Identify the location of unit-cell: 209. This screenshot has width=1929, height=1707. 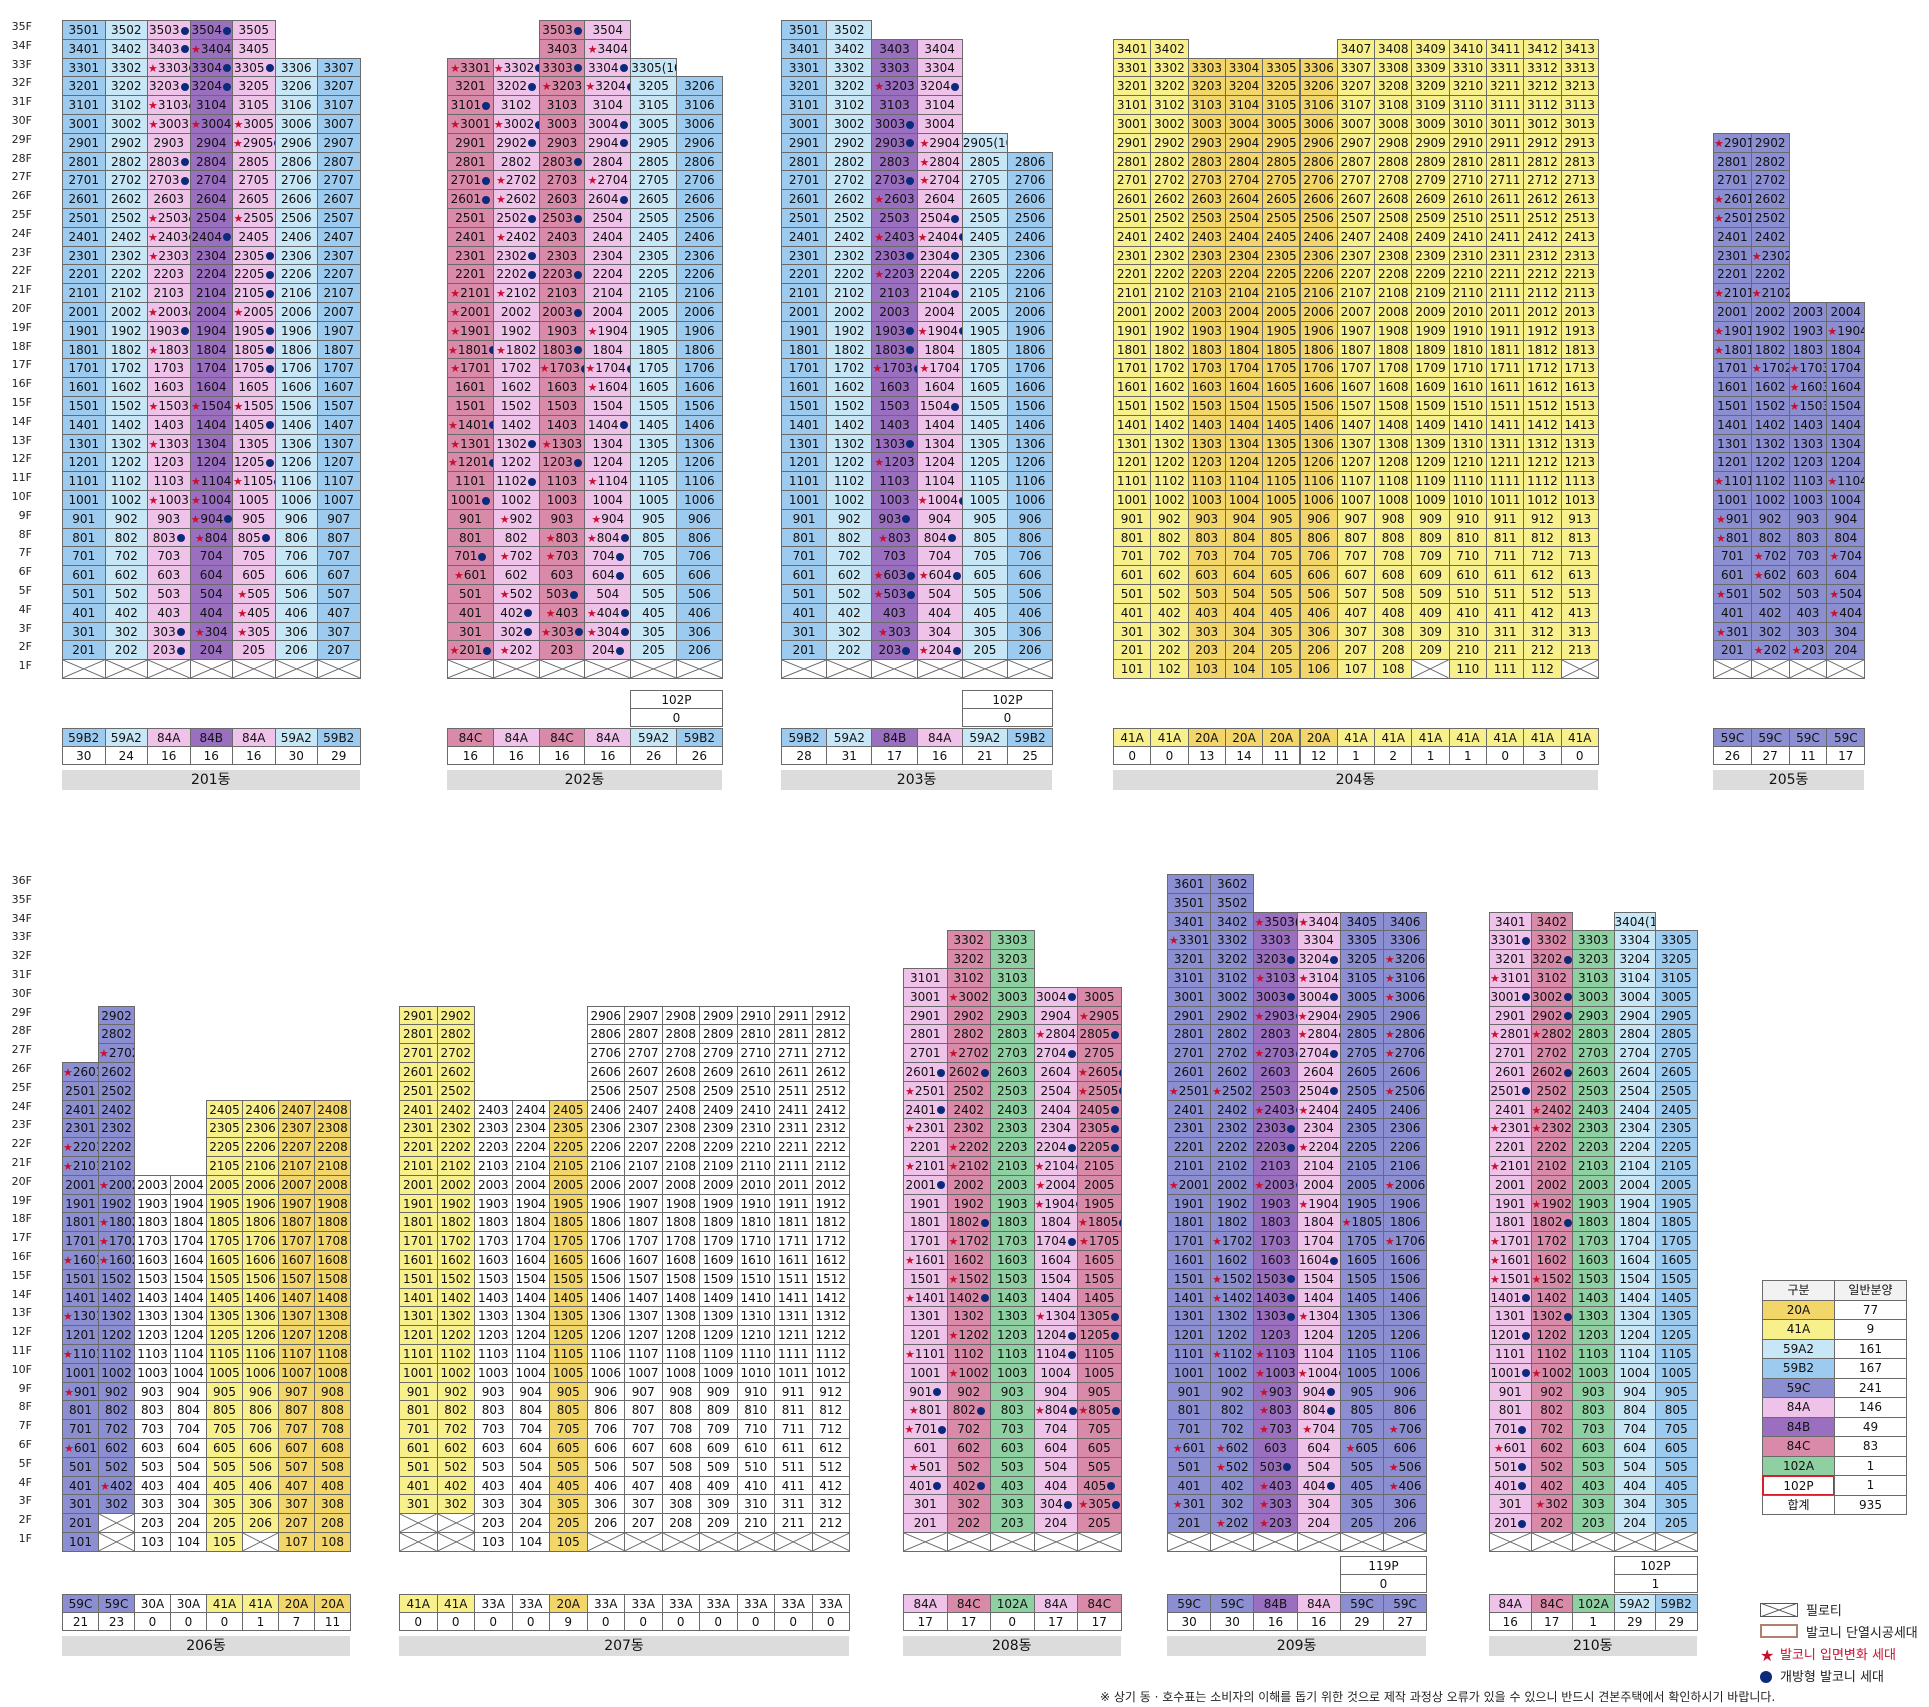
(1430, 650).